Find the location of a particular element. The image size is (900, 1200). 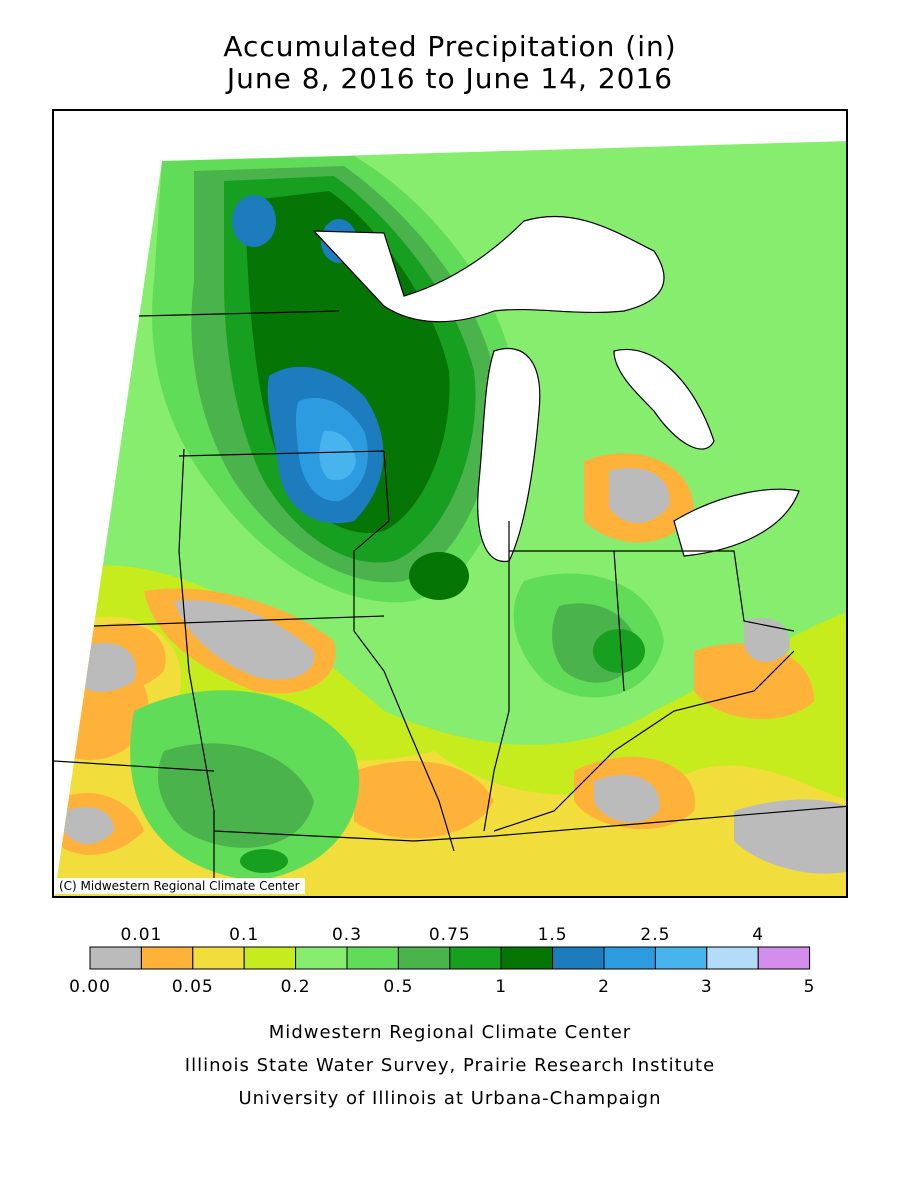

map-credit: (C) Midwestern Regional Climate Center is located at coordinates (179, 886).